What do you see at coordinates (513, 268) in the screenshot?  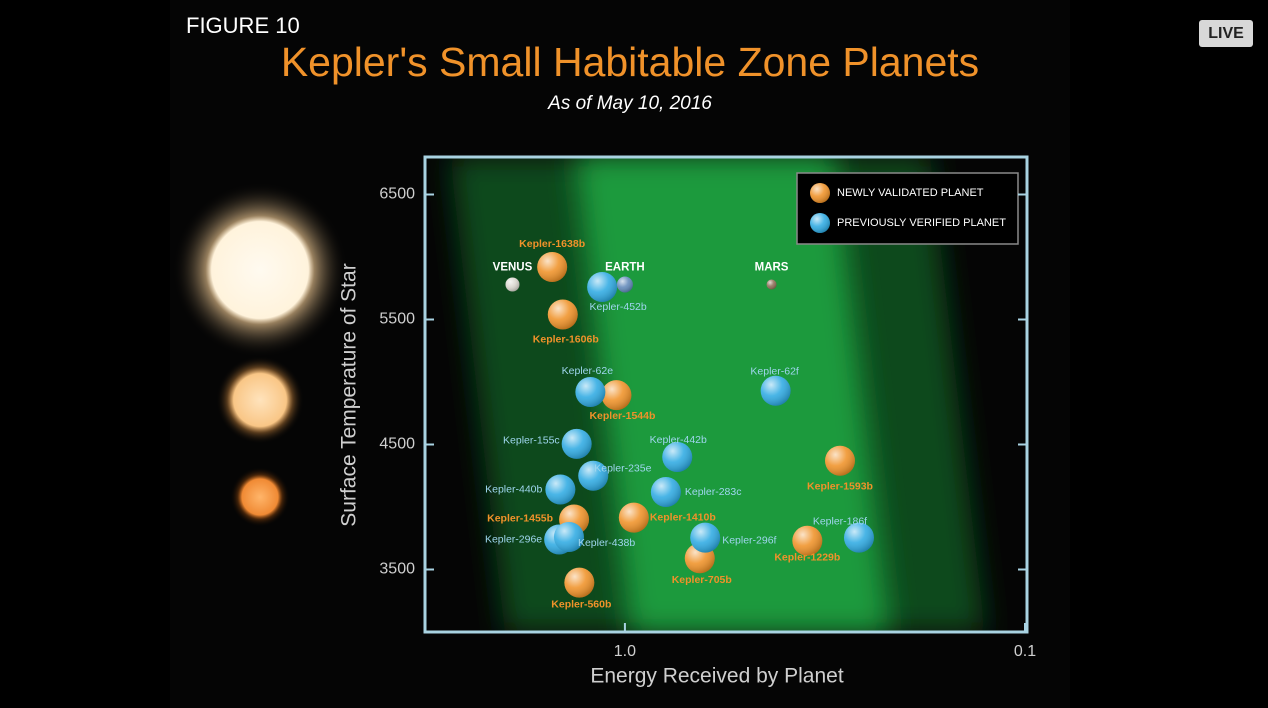 I see `solar-planet-label: VENUS` at bounding box center [513, 268].